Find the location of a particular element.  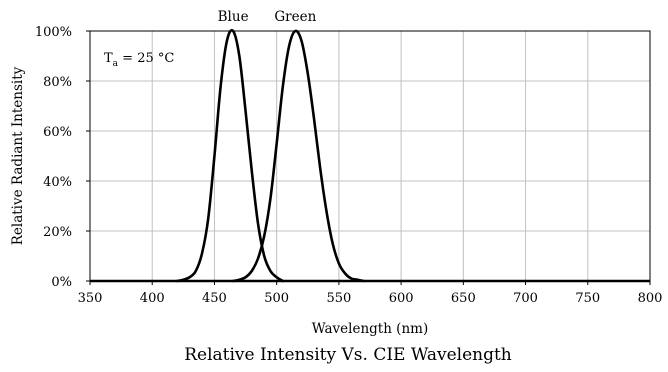

annotation-text: = 25 °C is located at coordinates (146, 58).